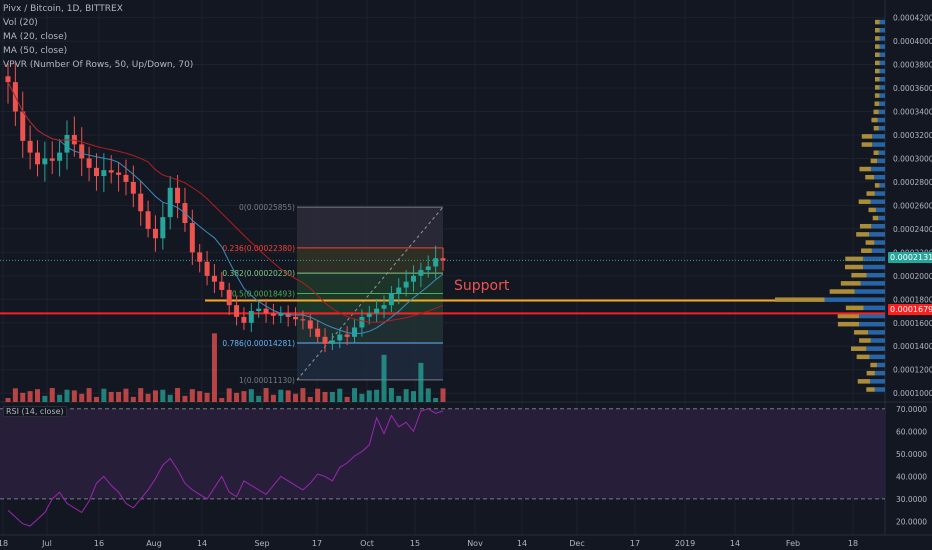 The height and width of the screenshot is (550, 932). What do you see at coordinates (98, 65) in the screenshot?
I see `indicator-vpvr: VPVR (Number Of Rows, 50, Up/Down, 70)` at bounding box center [98, 65].